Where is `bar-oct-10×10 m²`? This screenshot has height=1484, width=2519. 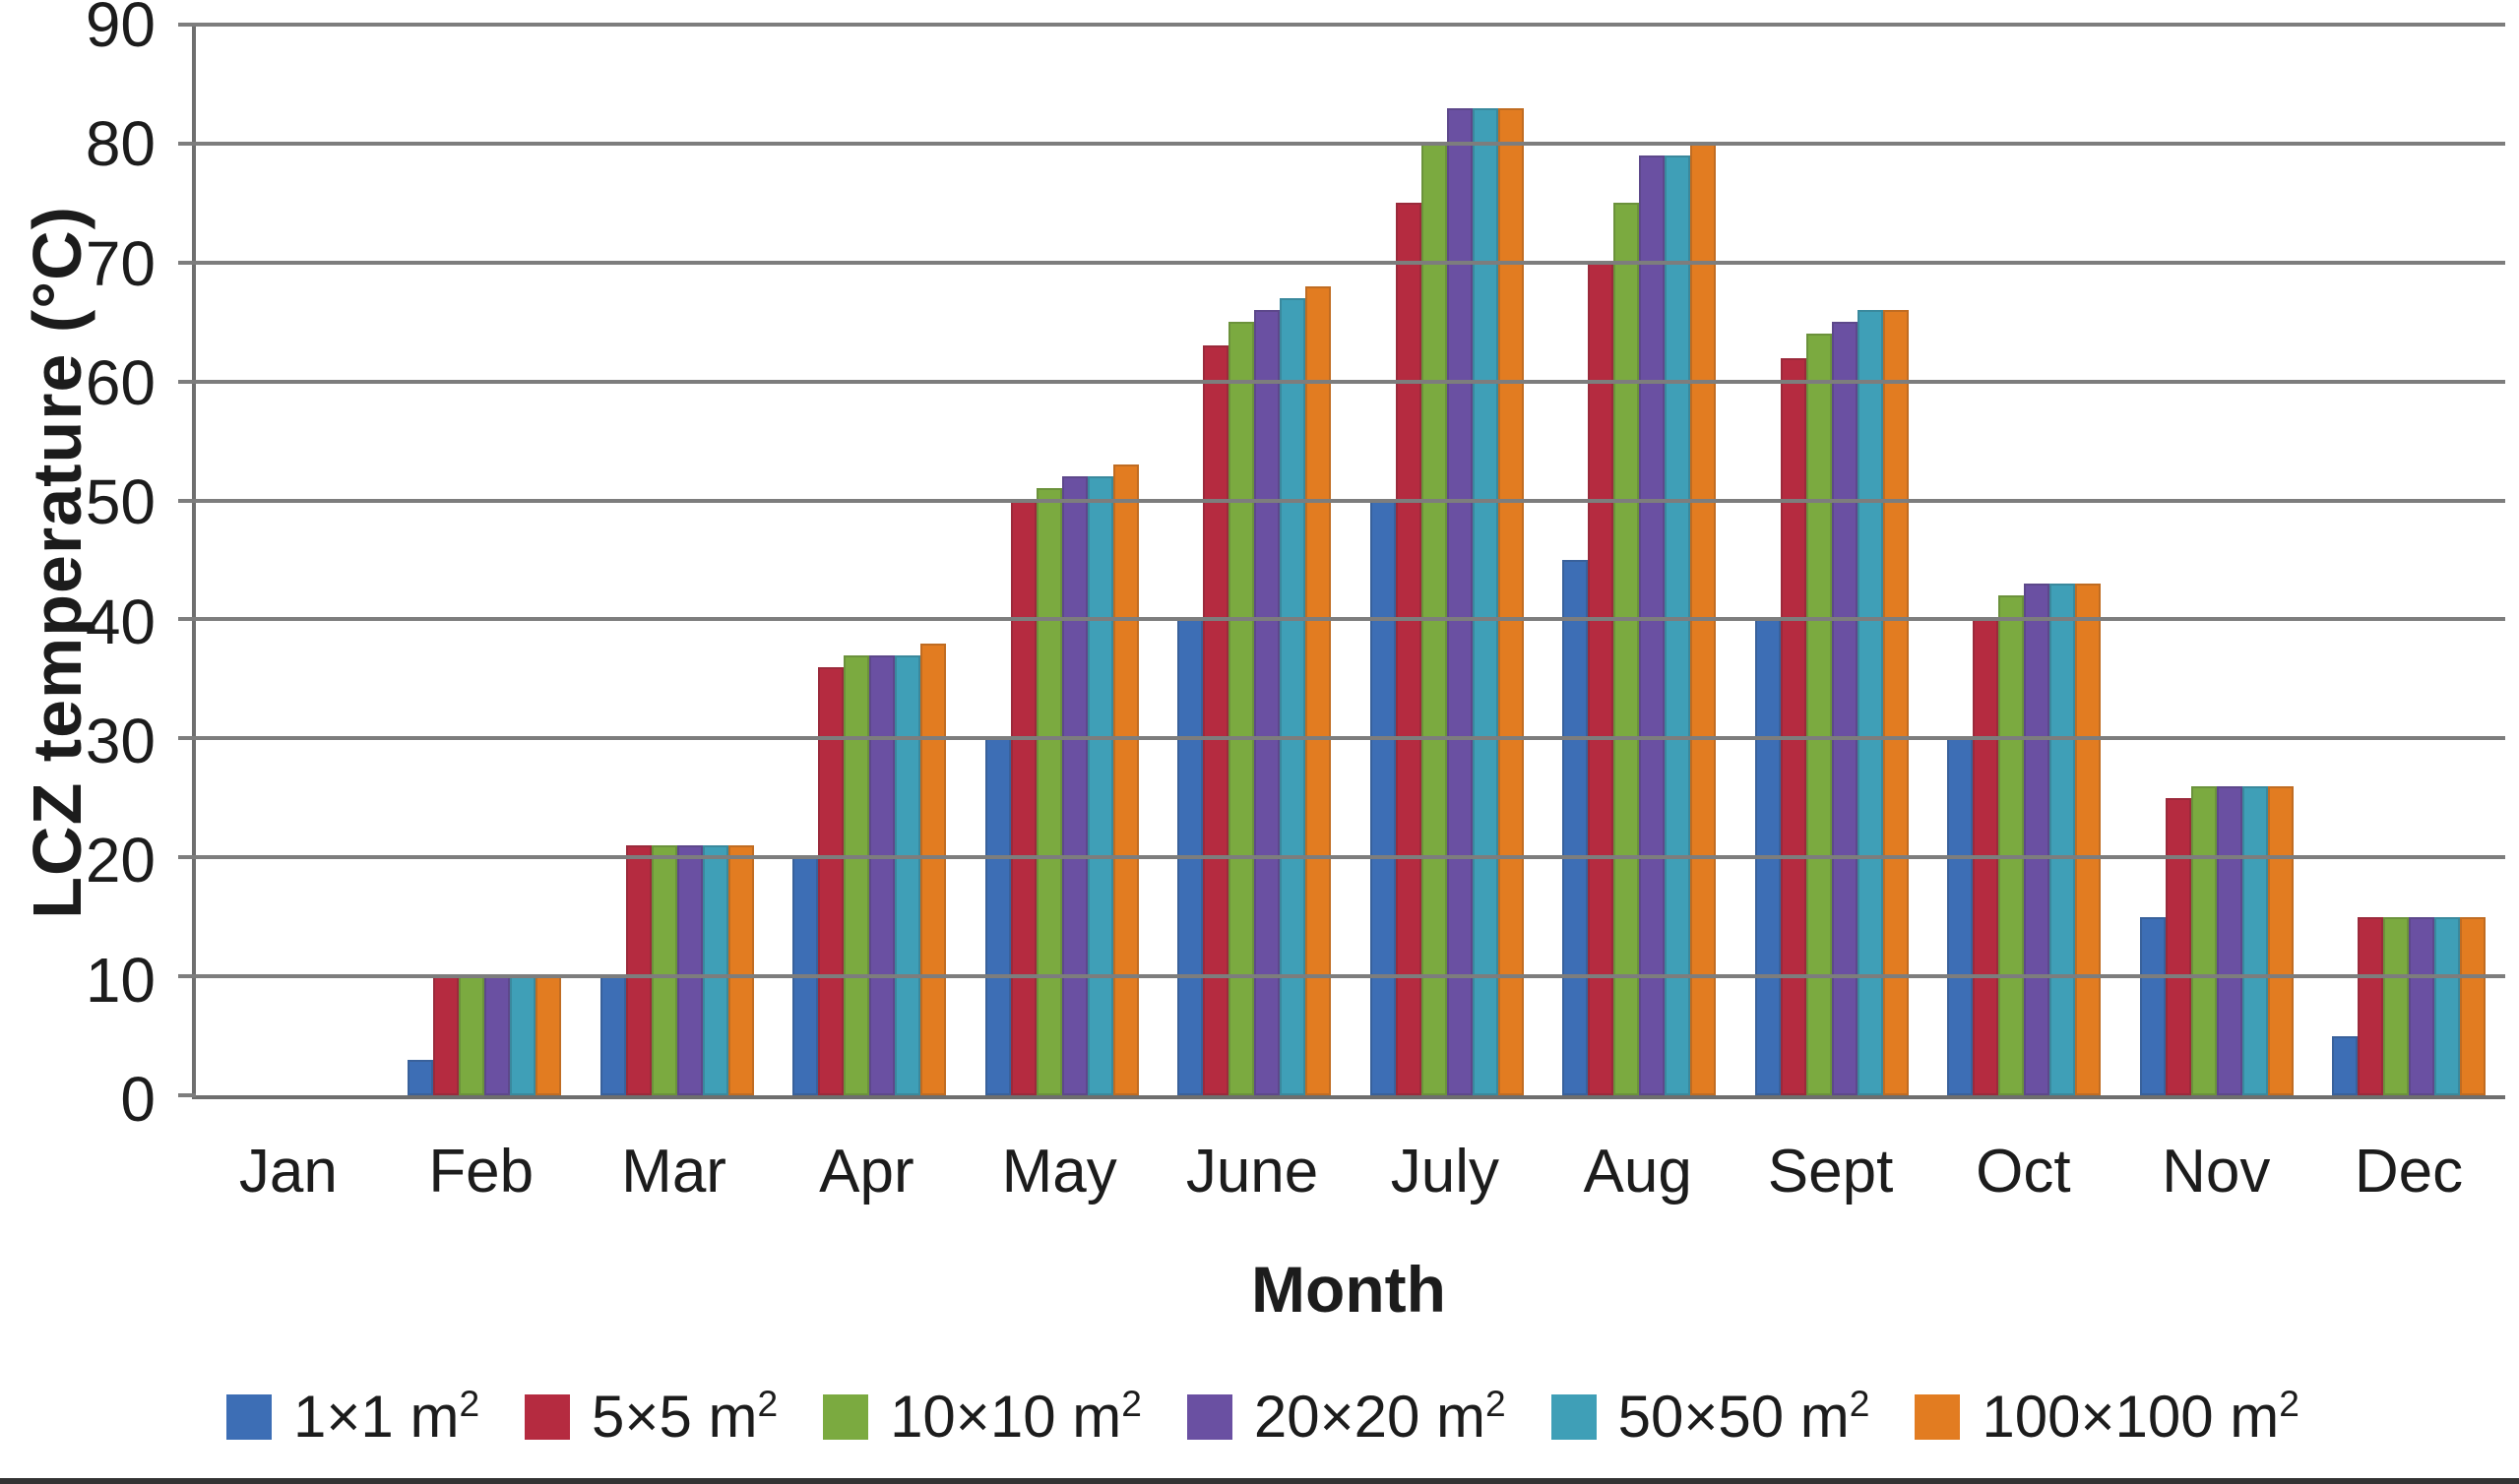
bar-oct-10×10 m² is located at coordinates (2011, 845).